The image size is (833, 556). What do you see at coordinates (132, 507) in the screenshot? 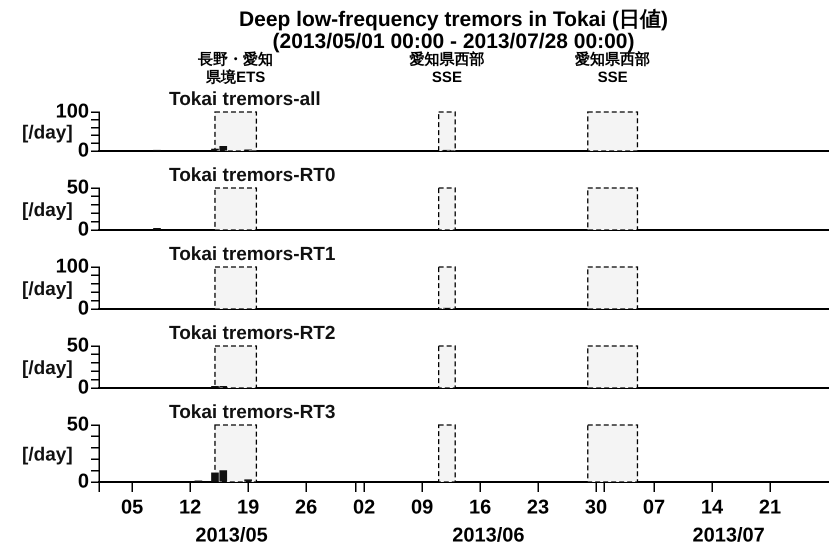
I see `x-tick-label: 05` at bounding box center [132, 507].